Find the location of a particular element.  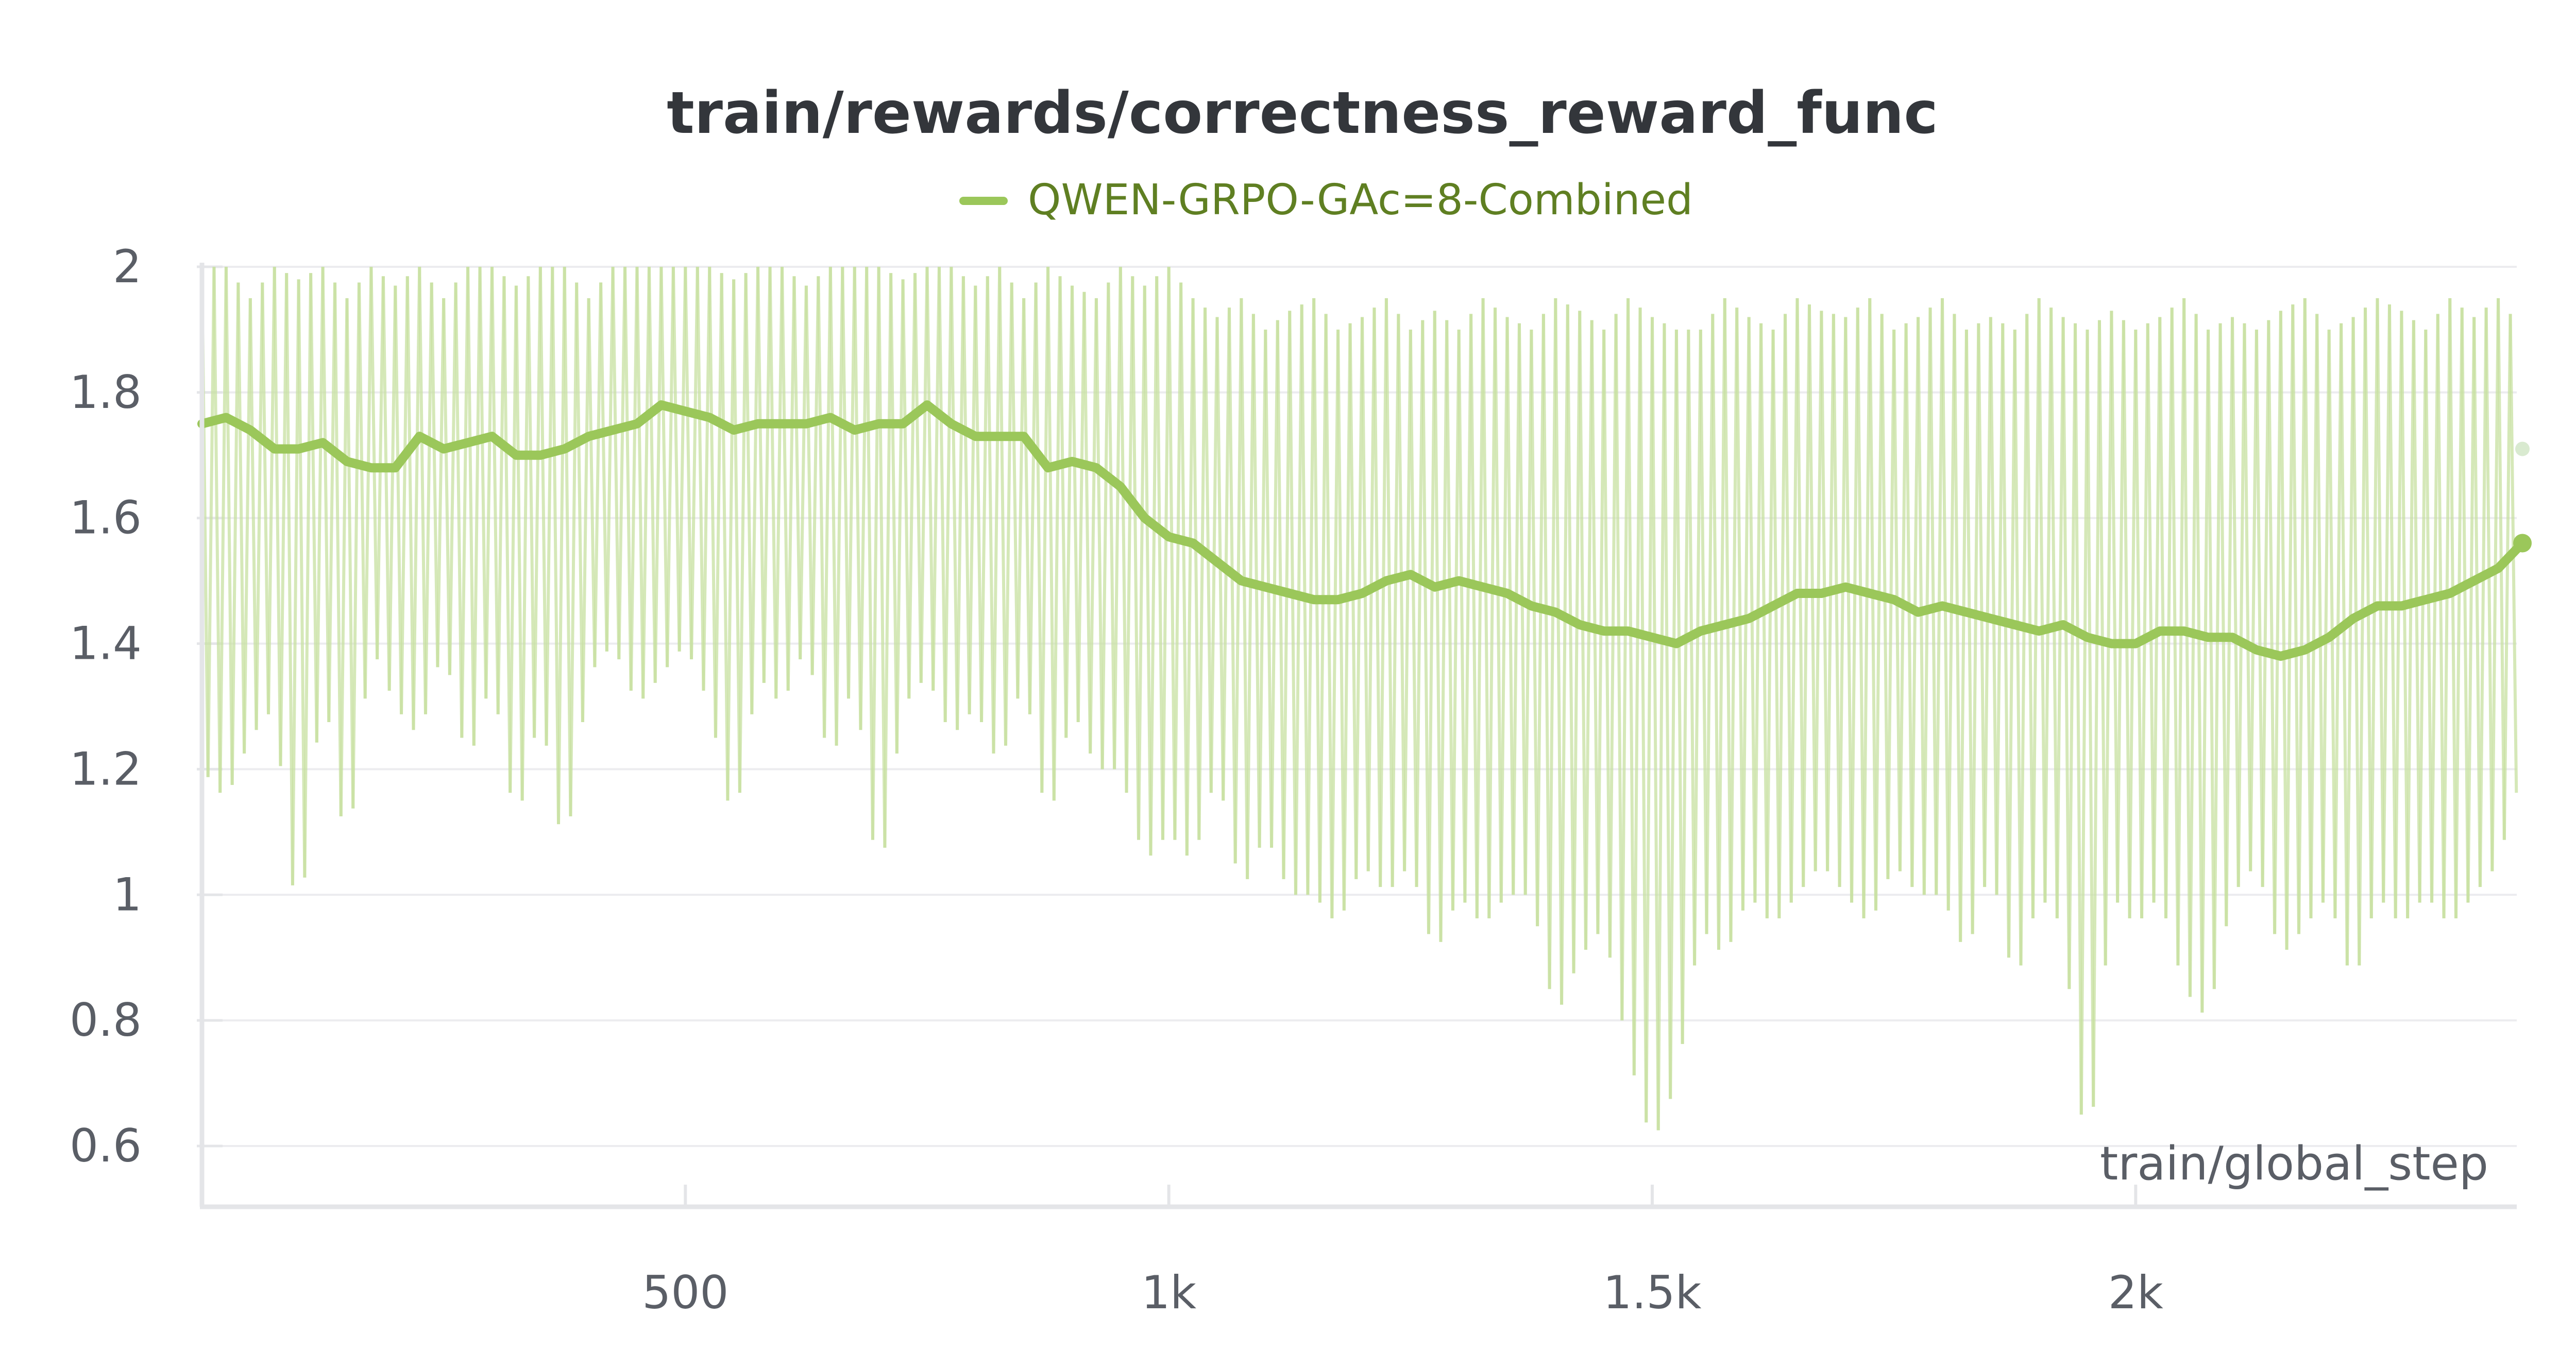

x-tick-label: 2k is located at coordinates (2135, 1292).